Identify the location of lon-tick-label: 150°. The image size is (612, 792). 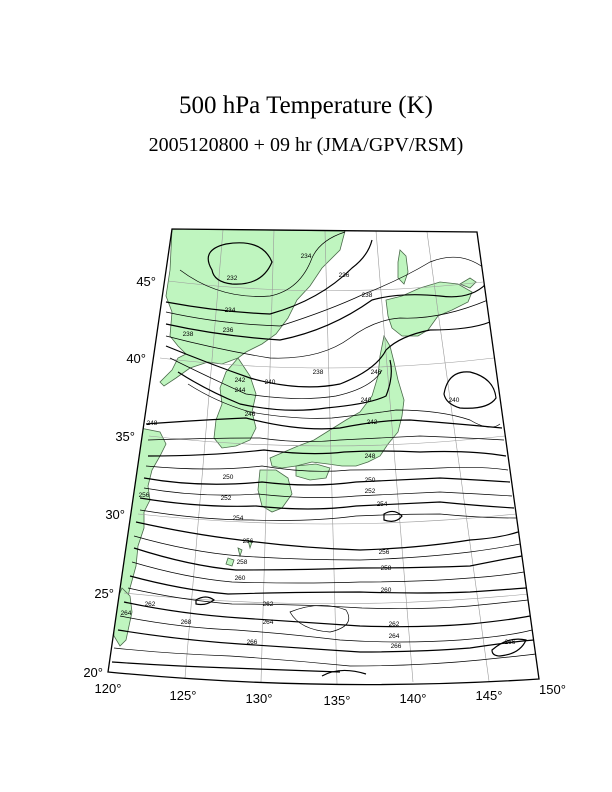
(552, 689).